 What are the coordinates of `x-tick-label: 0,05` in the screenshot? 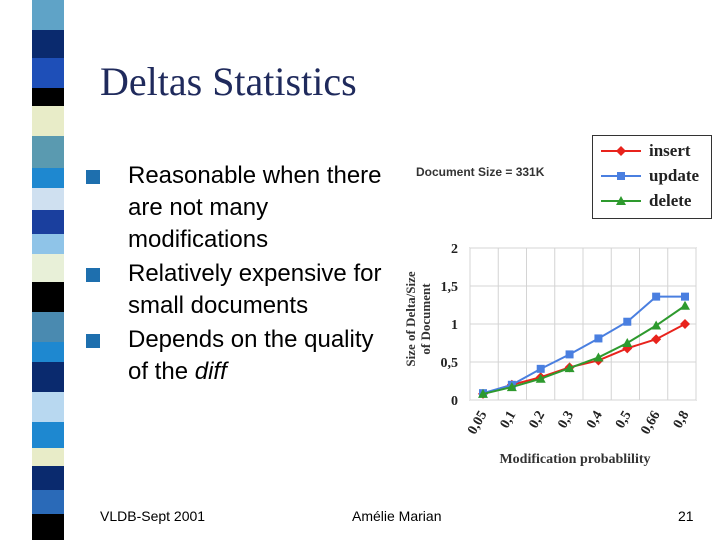 It's located at (477, 423).